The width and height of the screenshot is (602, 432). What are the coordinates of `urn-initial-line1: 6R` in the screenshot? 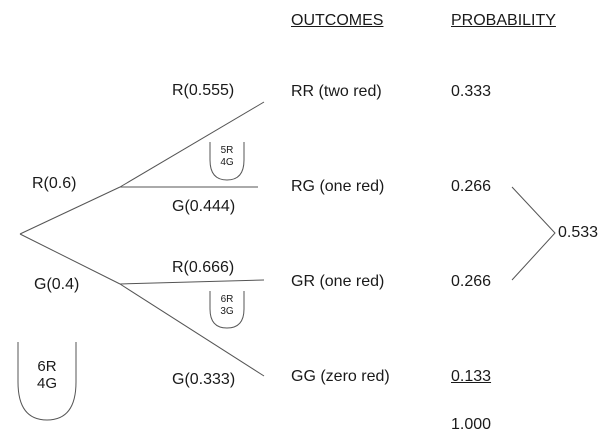 It's located at (47, 366).